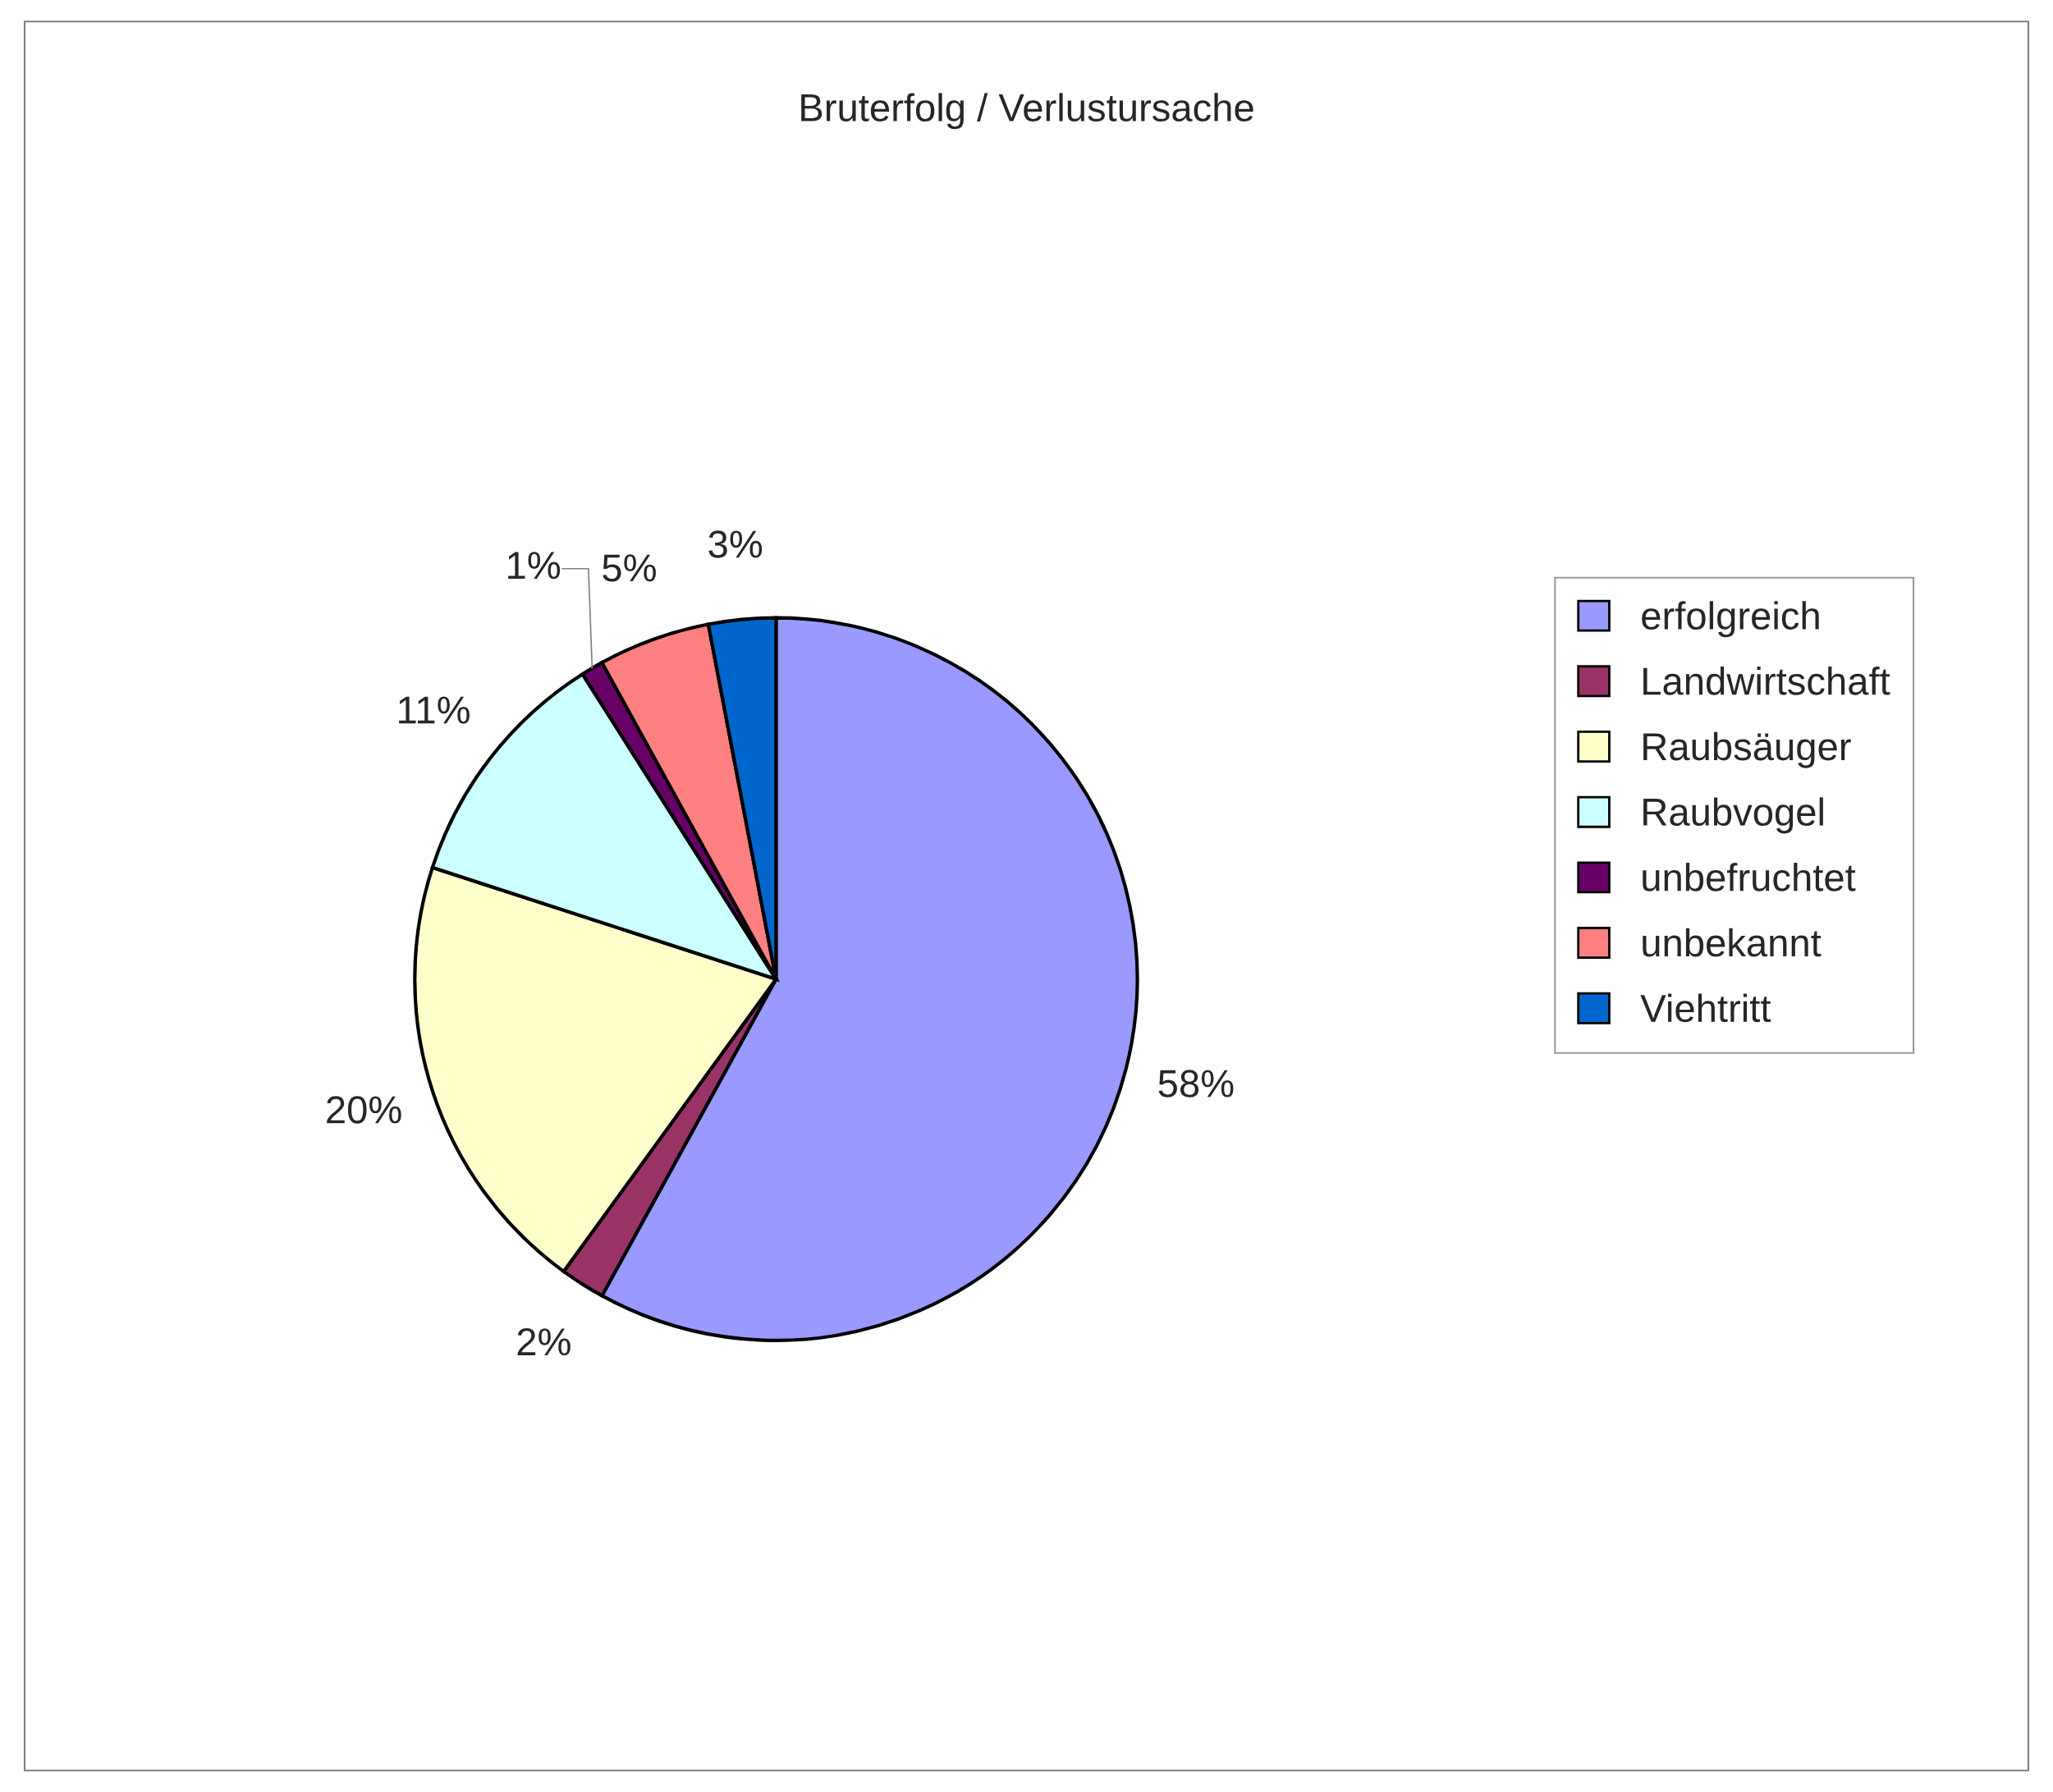 The height and width of the screenshot is (1792, 2053). What do you see at coordinates (735, 544) in the screenshot?
I see `data-label: 3%` at bounding box center [735, 544].